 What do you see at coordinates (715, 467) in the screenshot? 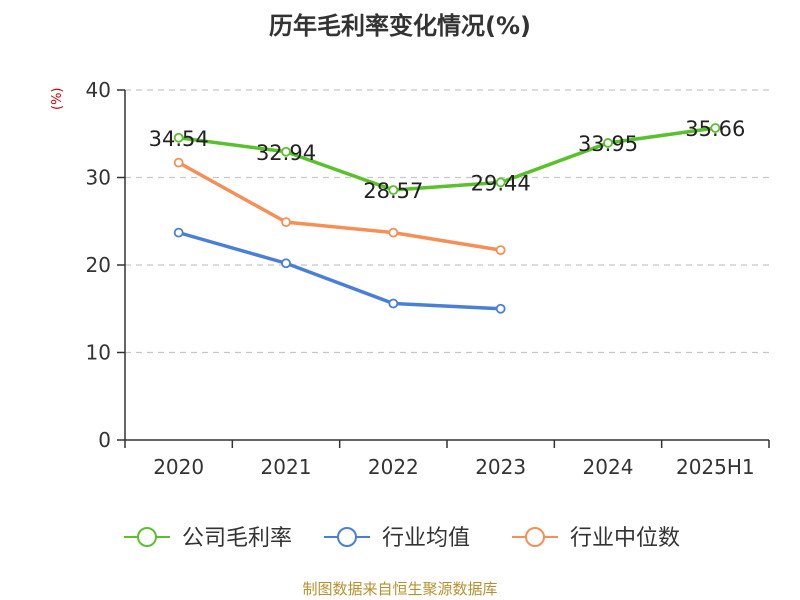
I see `x-tick-label: 2025H1` at bounding box center [715, 467].